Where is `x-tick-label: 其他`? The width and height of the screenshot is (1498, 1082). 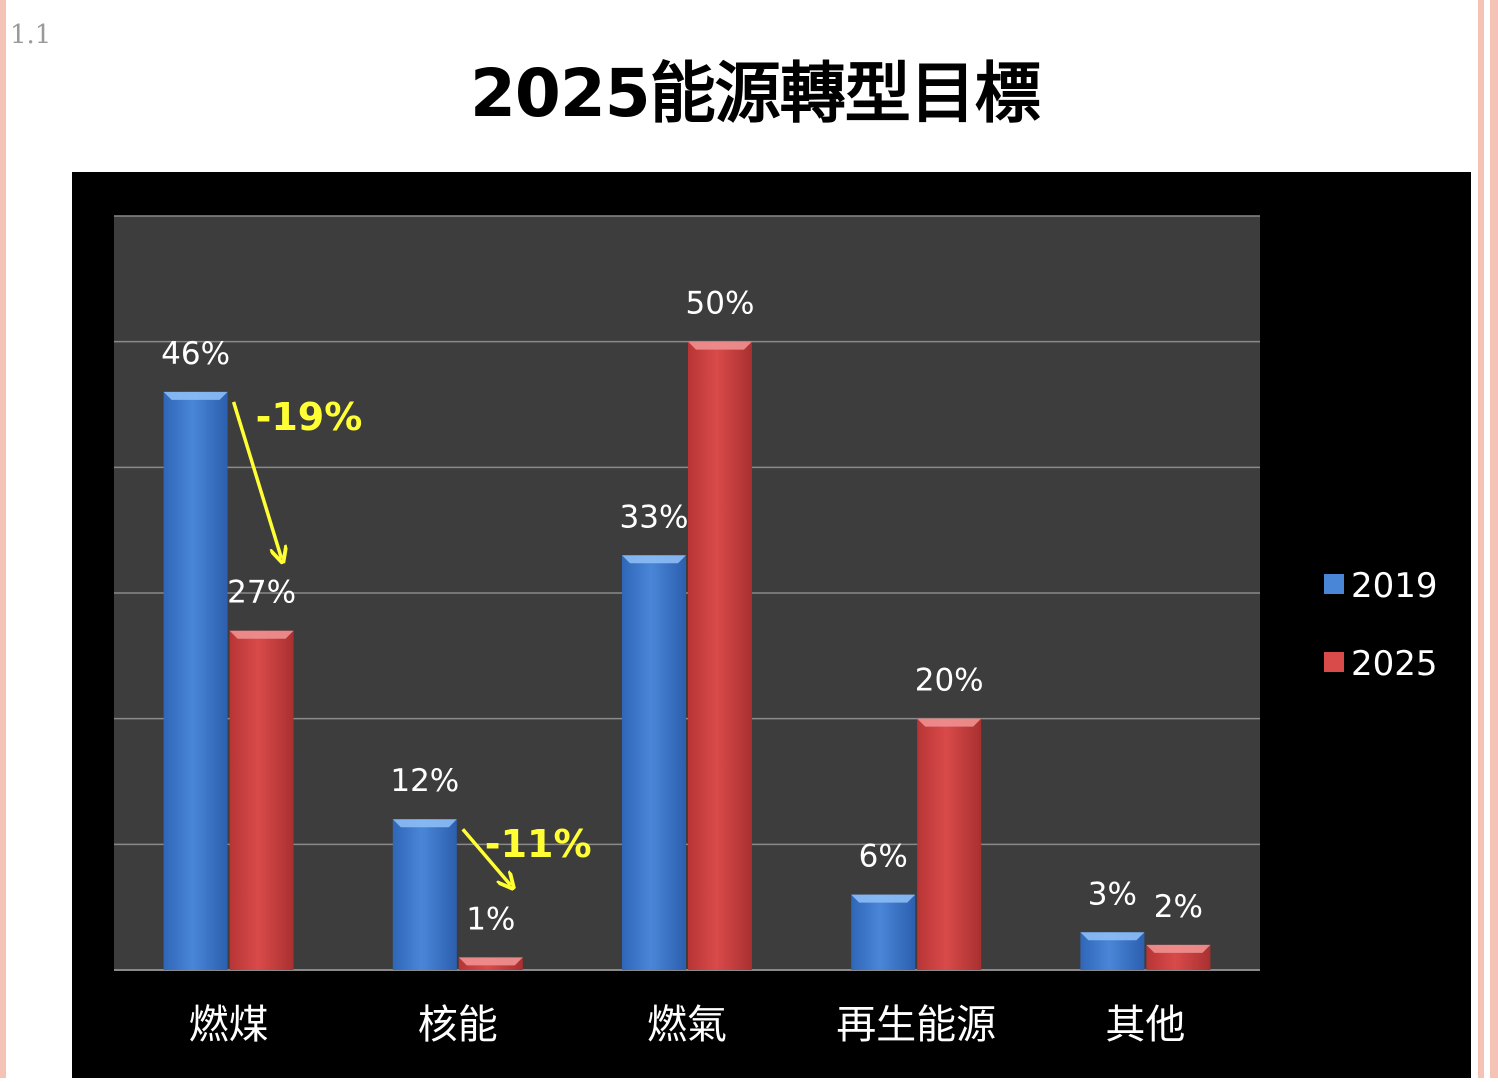 x-tick-label: 其他 is located at coordinates (1145, 1025).